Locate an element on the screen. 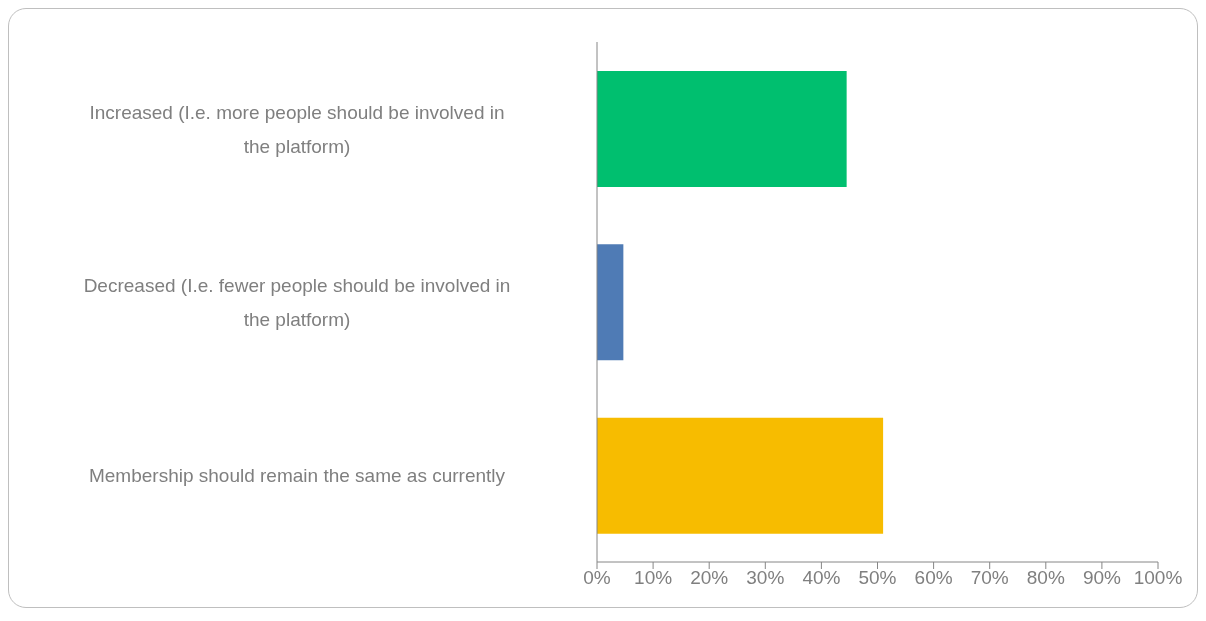 Image resolution: width=1206 pixels, height=621 pixels. y-tick-label: Increased (I.e. more people should be involved in the platform) is located at coordinates (297, 129).